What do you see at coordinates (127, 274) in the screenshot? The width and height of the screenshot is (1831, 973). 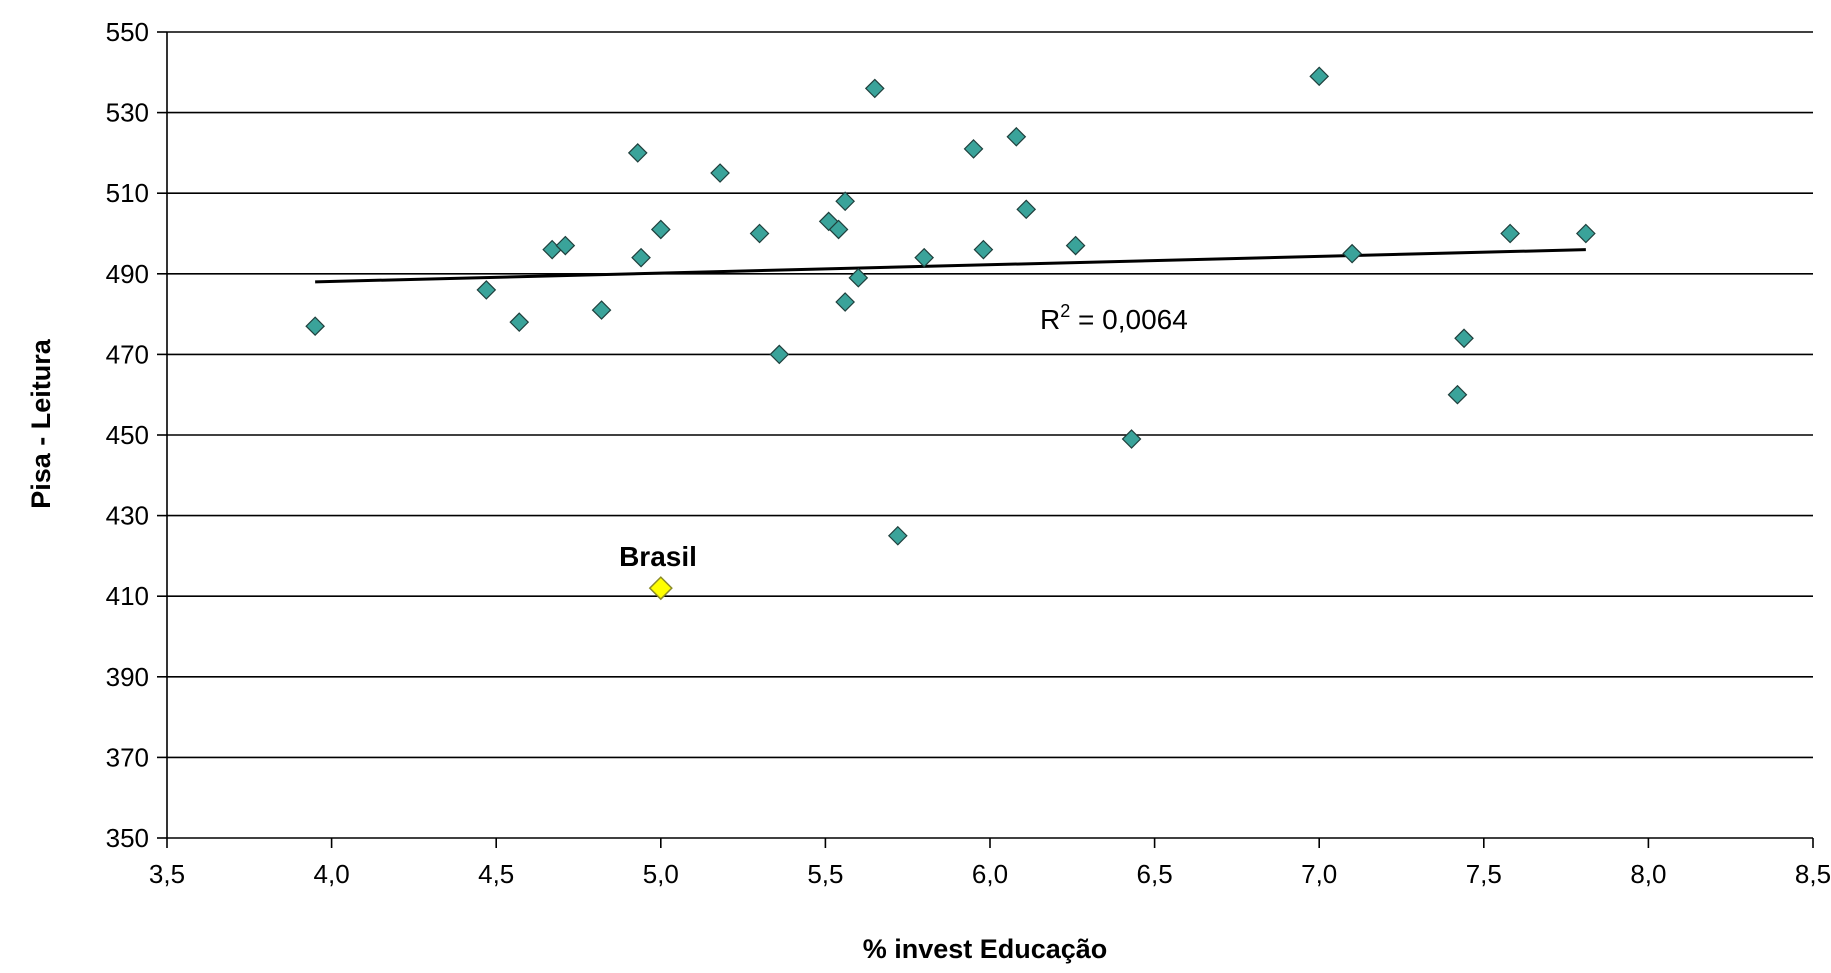 I see `y-tick-label: 490` at bounding box center [127, 274].